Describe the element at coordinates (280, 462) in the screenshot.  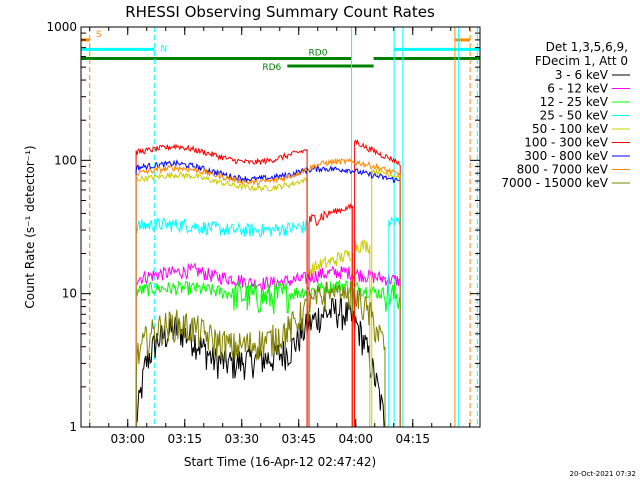
I see `x-axis-label: Start Time (16-Apr-12 02:47:42)` at that location.